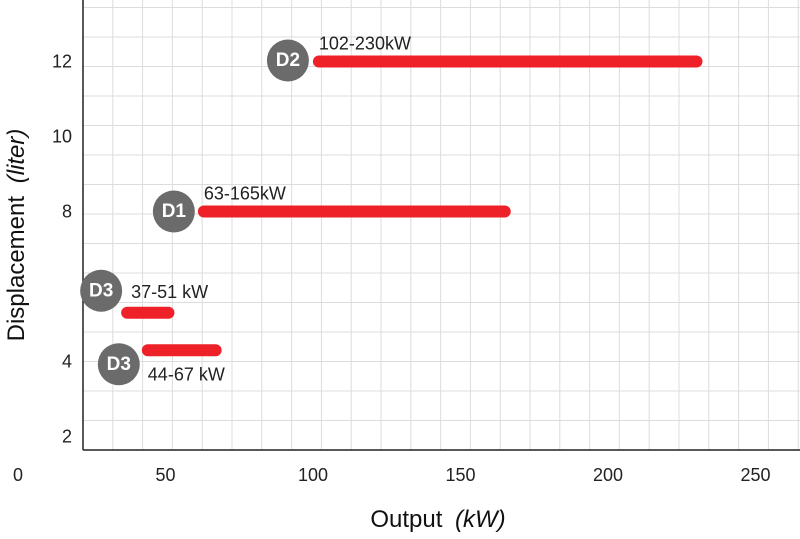  Describe the element at coordinates (406, 519) in the screenshot. I see `x-axis-label: Output` at that location.